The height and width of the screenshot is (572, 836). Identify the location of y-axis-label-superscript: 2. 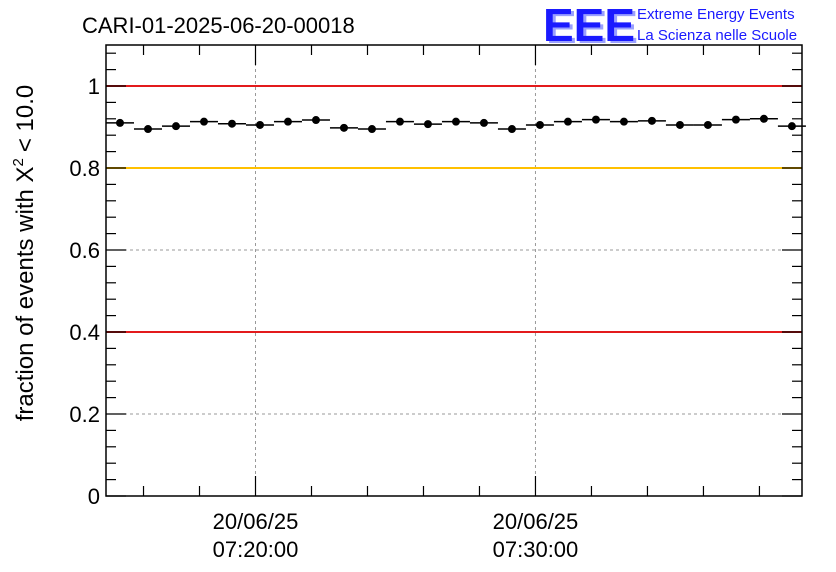
(18, 162).